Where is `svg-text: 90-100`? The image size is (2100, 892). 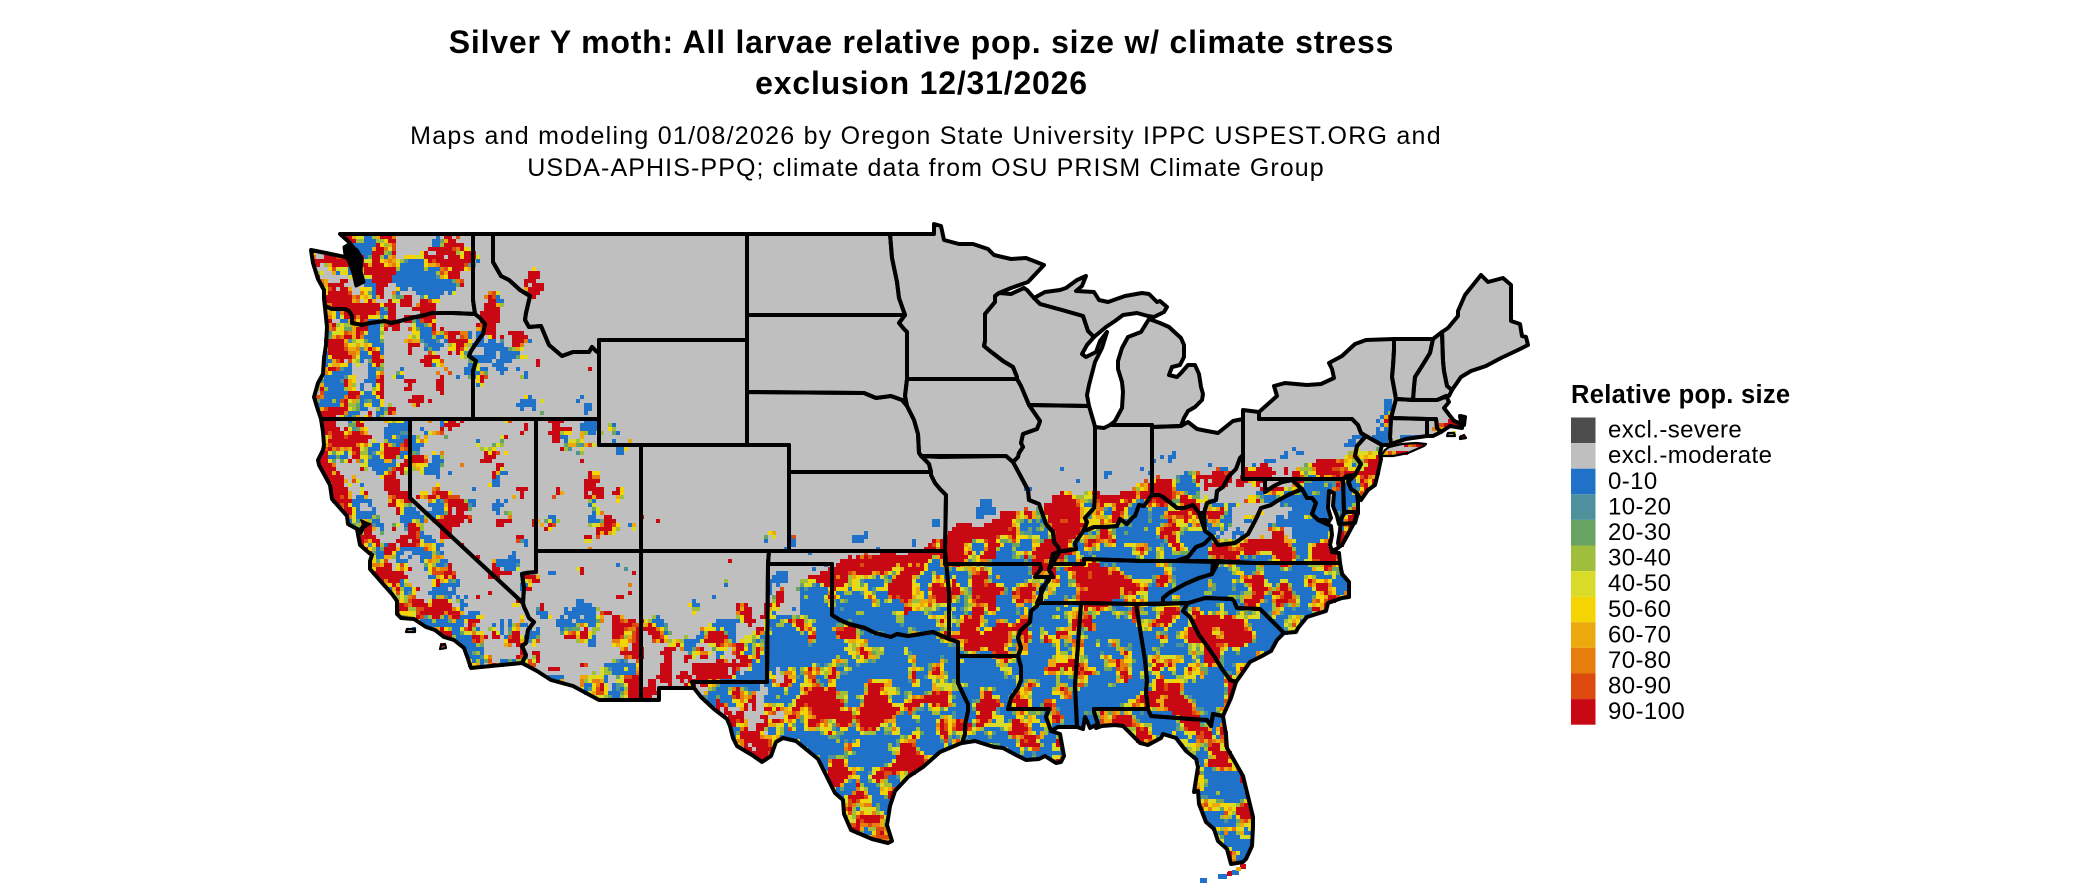 svg-text: 90-100 is located at coordinates (1646, 711).